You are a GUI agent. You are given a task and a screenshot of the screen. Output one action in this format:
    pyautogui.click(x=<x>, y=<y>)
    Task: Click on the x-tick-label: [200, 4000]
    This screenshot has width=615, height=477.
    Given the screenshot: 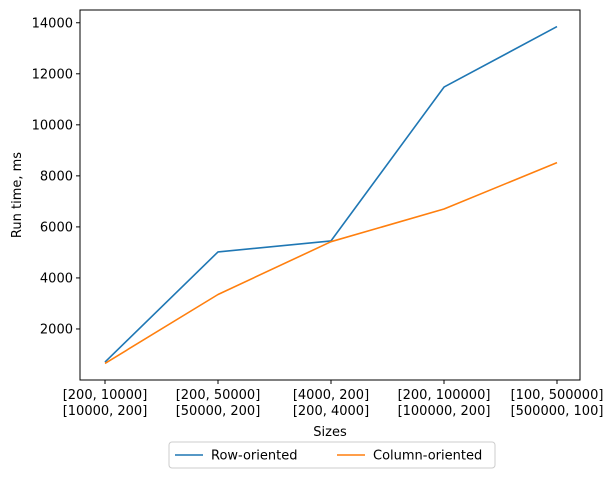 What is the action you would take?
    pyautogui.click(x=331, y=411)
    